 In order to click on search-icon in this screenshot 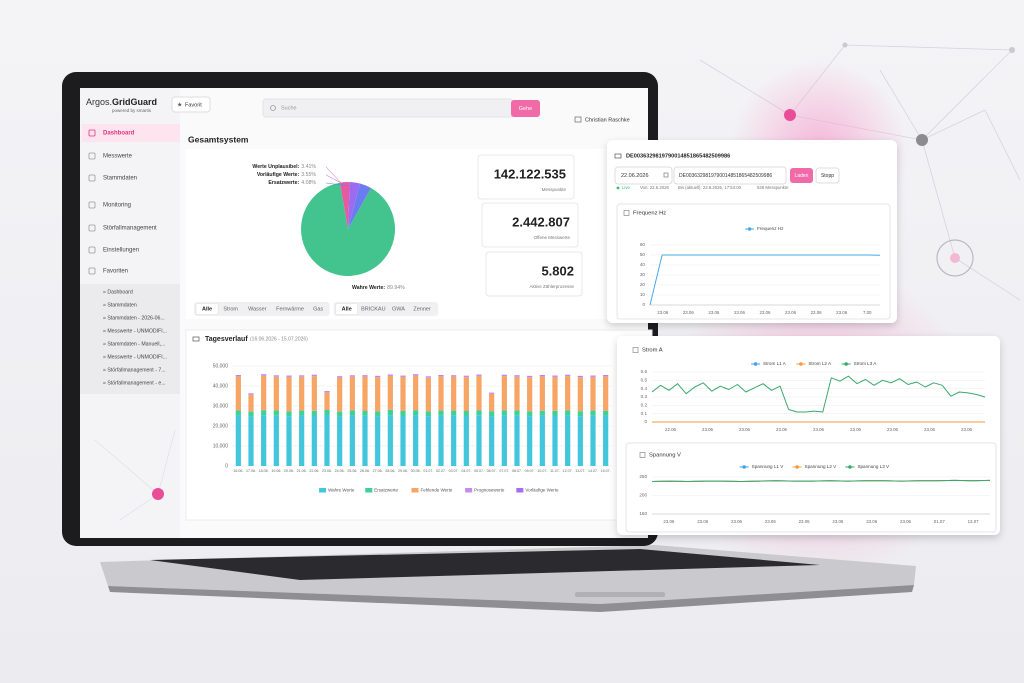, I will do `click(273, 108)`.